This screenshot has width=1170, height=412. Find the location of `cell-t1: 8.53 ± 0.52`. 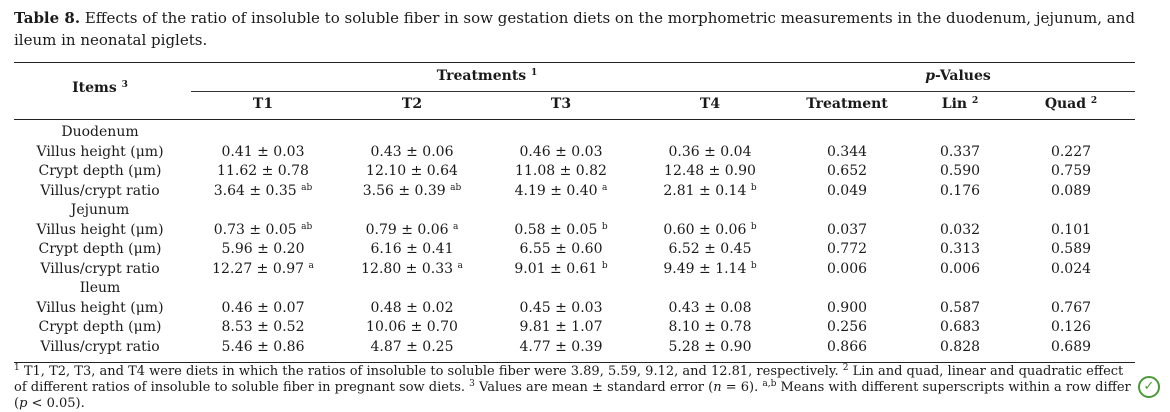

cell-t1: 8.53 ± 0.52 is located at coordinates (263, 327).